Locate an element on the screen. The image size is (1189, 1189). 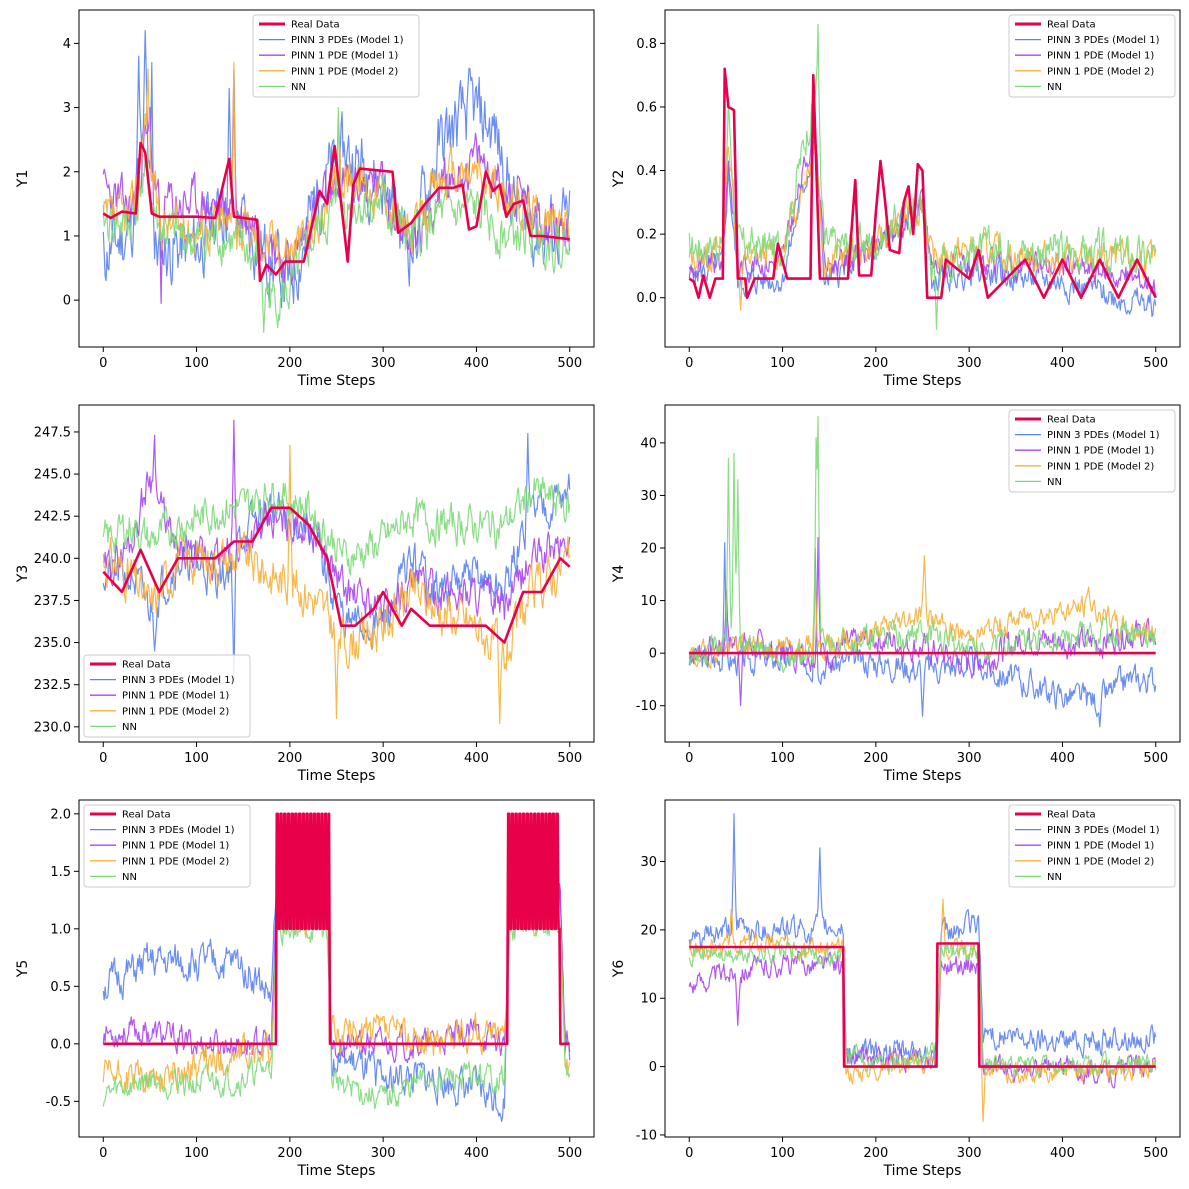
y-tick-label: 1.5 is located at coordinates (60, 872).